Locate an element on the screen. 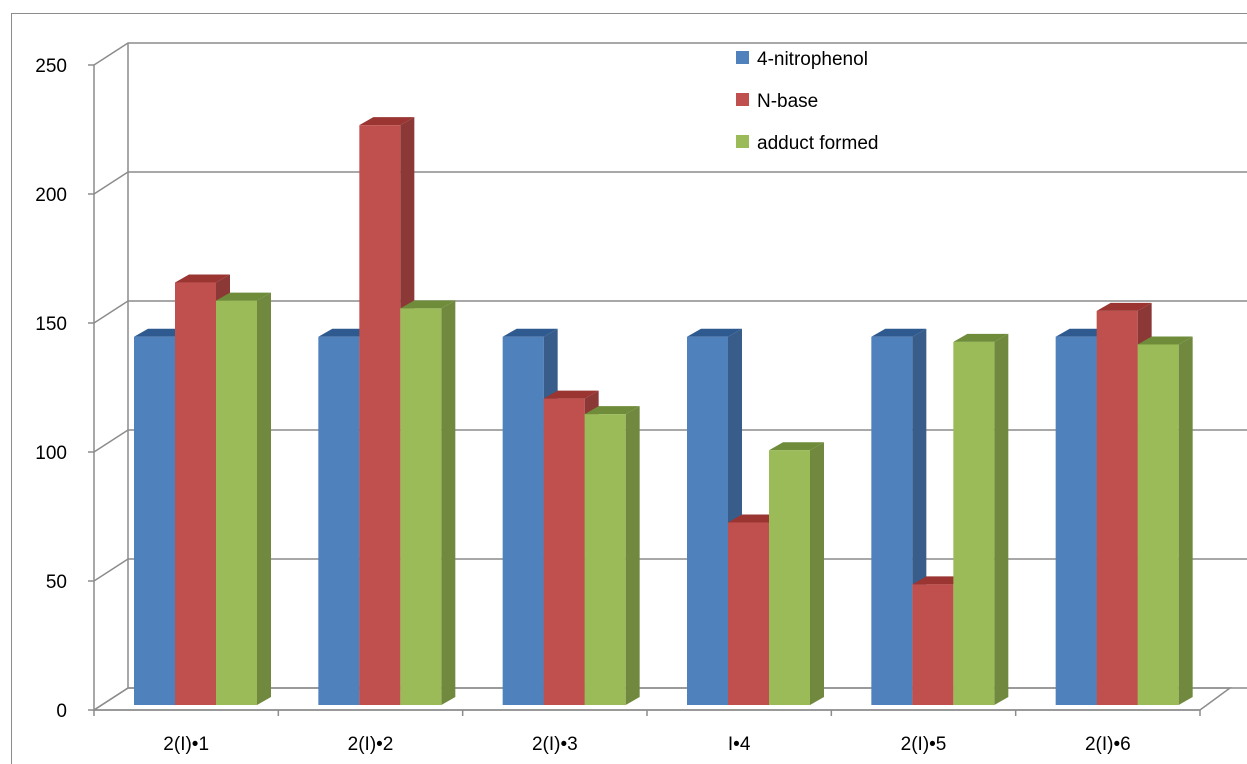 Image resolution: width=1247 pixels, height=764 pixels. legend-entry: adduct formed is located at coordinates (807, 143).